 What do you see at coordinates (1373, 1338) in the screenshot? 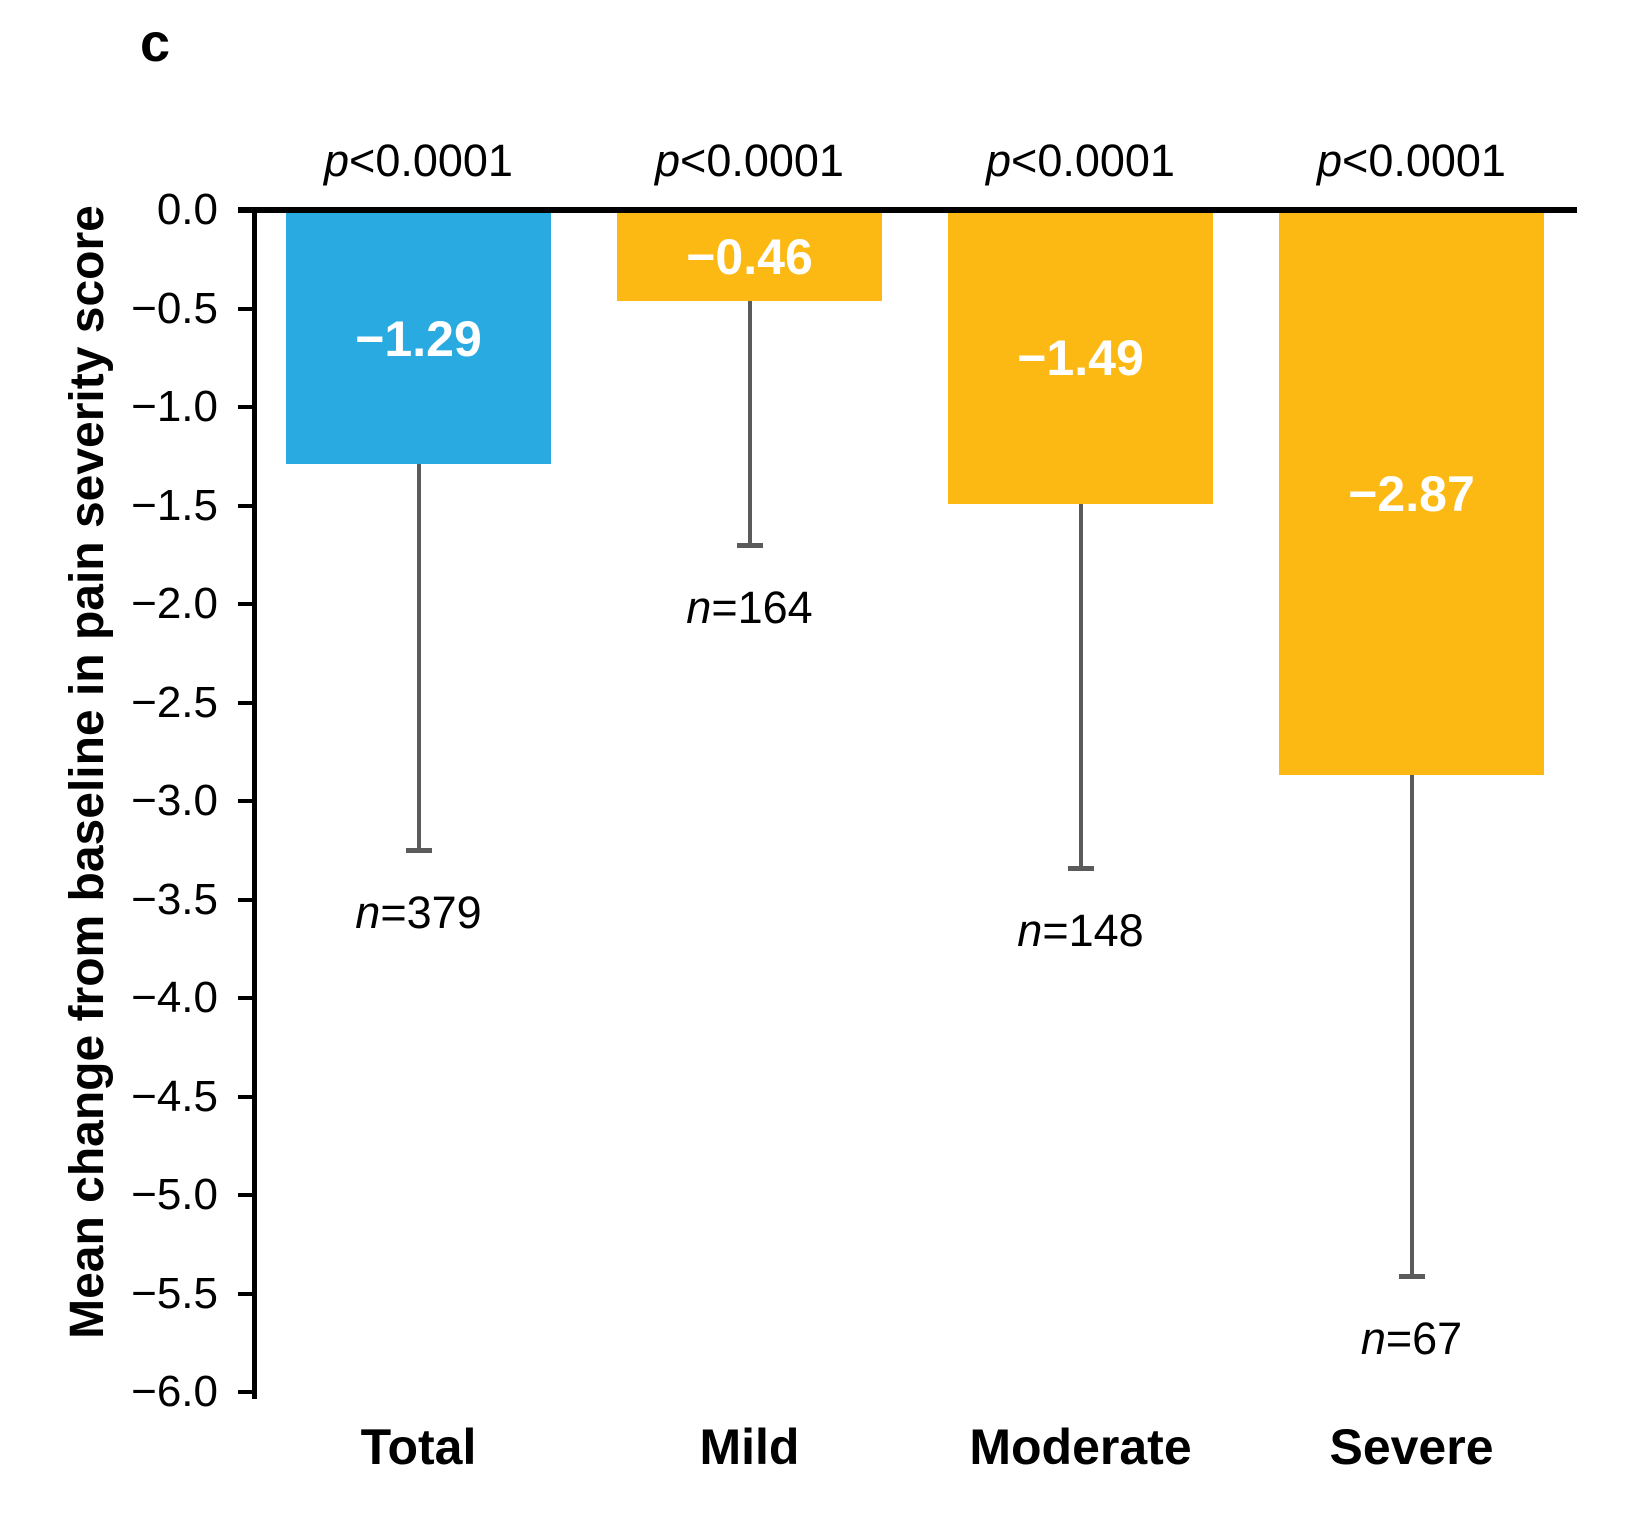
I see `n-label-severe-var: n` at bounding box center [1373, 1338].